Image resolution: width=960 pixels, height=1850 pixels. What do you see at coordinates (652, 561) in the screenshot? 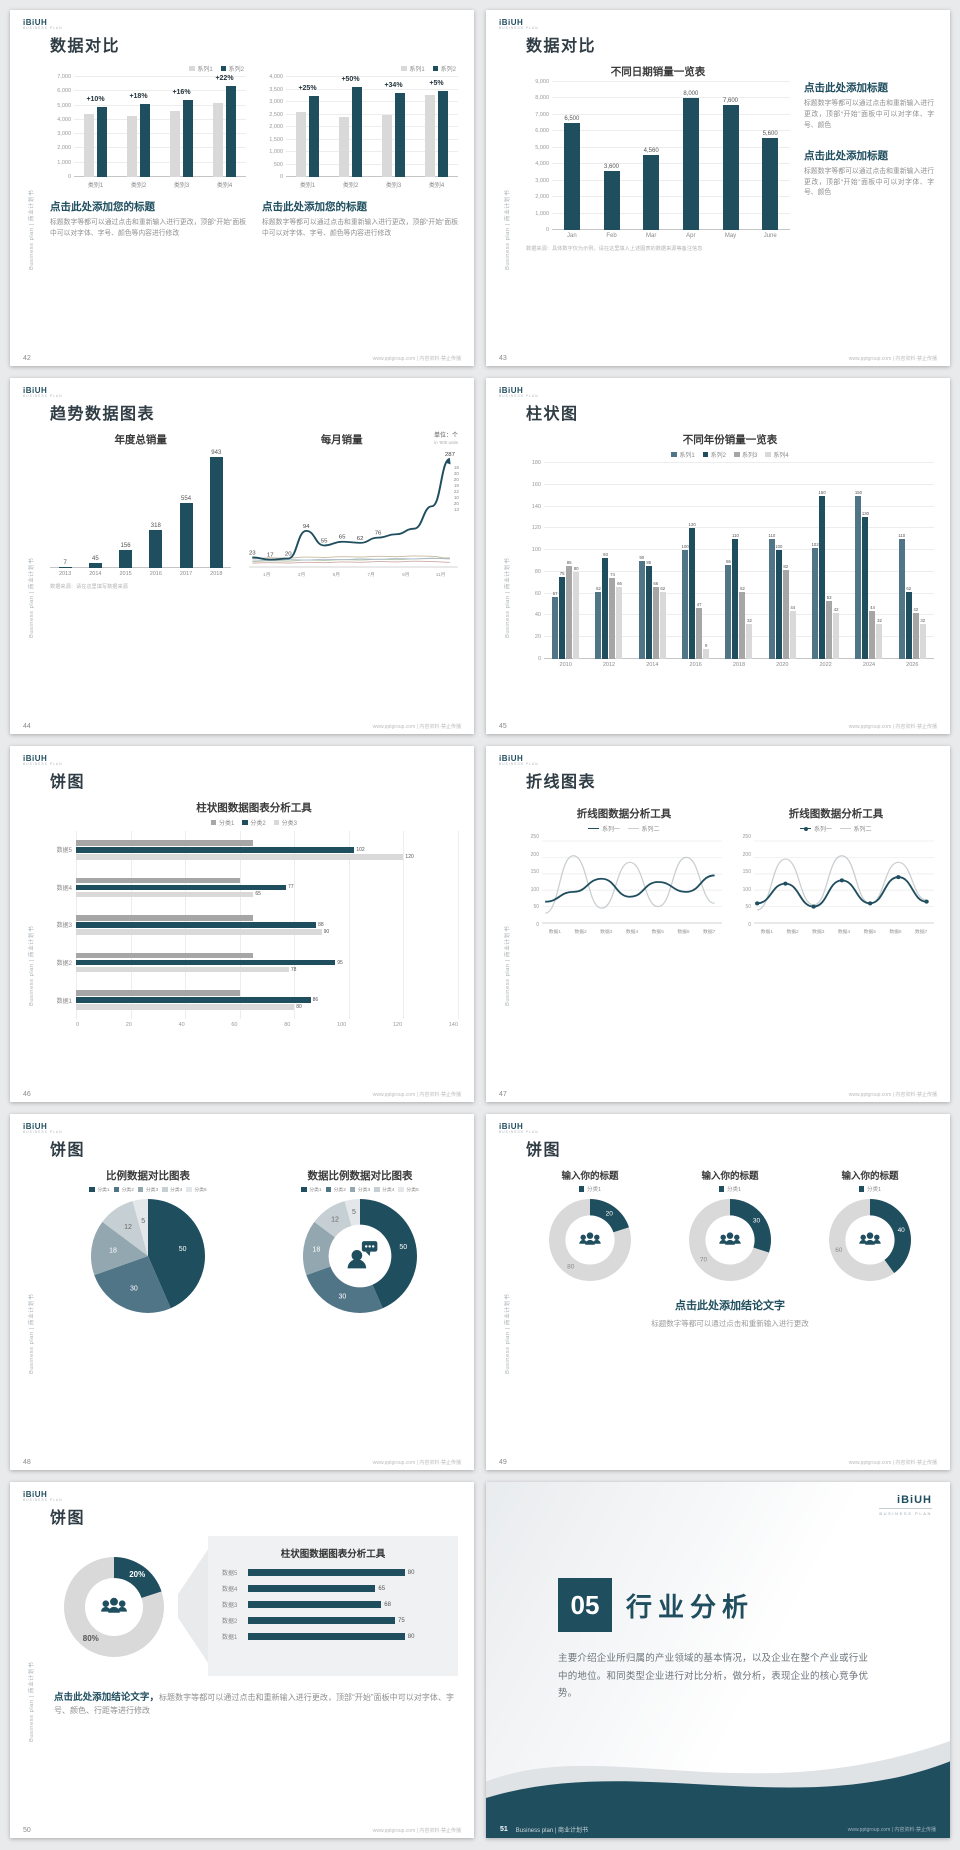
I see `bar-group: 90 85 66 62` at bounding box center [652, 561].